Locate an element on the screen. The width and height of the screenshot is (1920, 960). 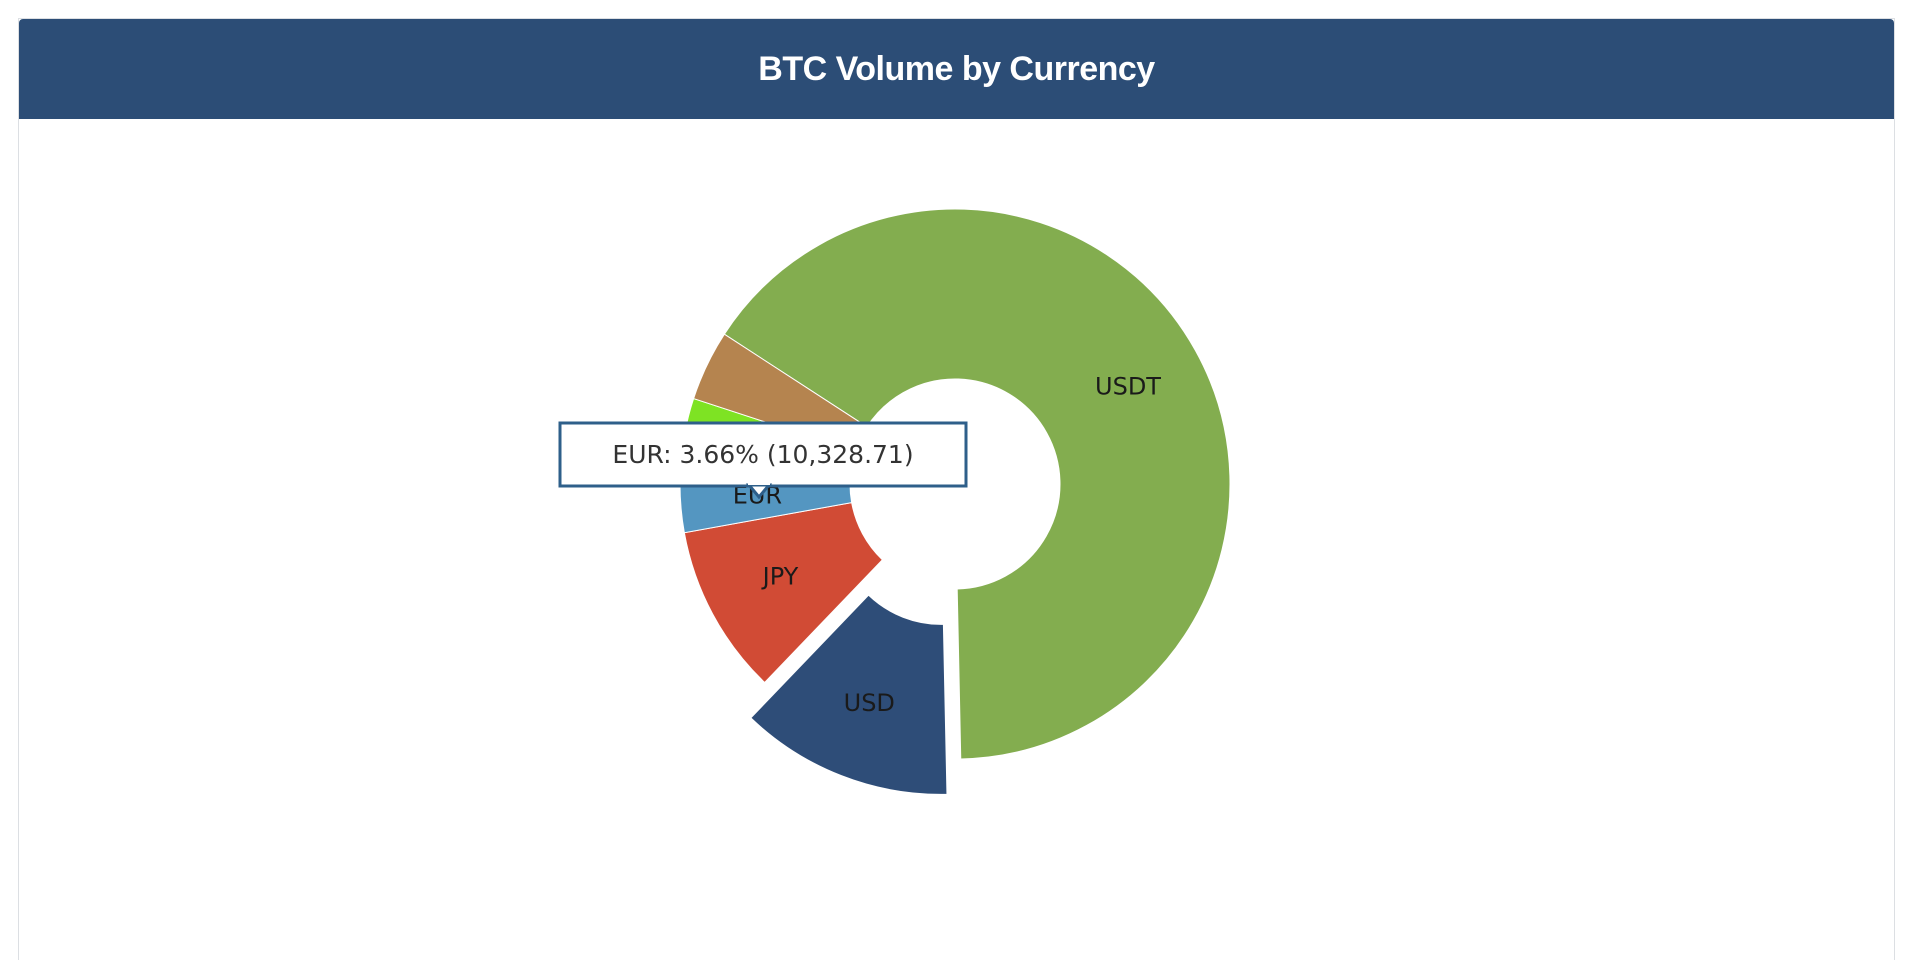
slice-label: JPY is located at coordinates (780, 577).